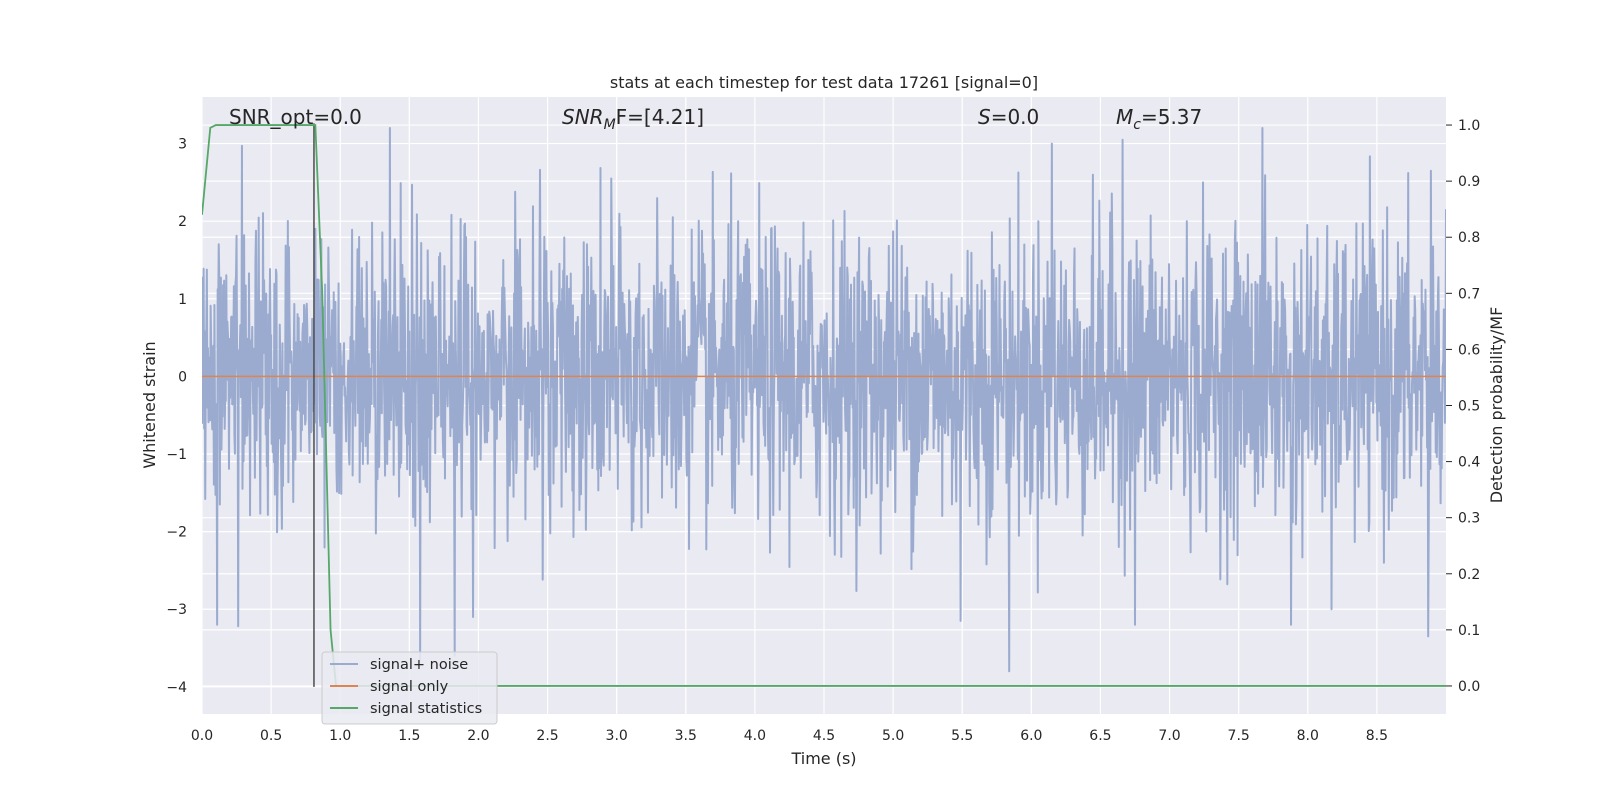 This screenshot has height=800, width=1600. Describe the element at coordinates (1124, 117) in the screenshot. I see `annotation-mc-symbol: M` at that location.